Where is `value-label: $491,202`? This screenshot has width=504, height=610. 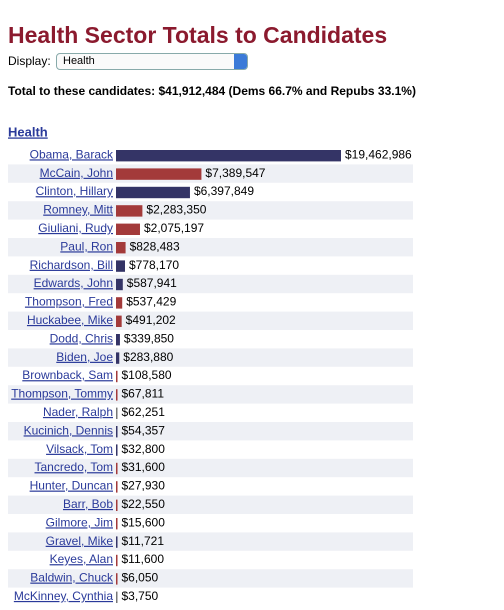 value-label: $491,202 is located at coordinates (151, 320).